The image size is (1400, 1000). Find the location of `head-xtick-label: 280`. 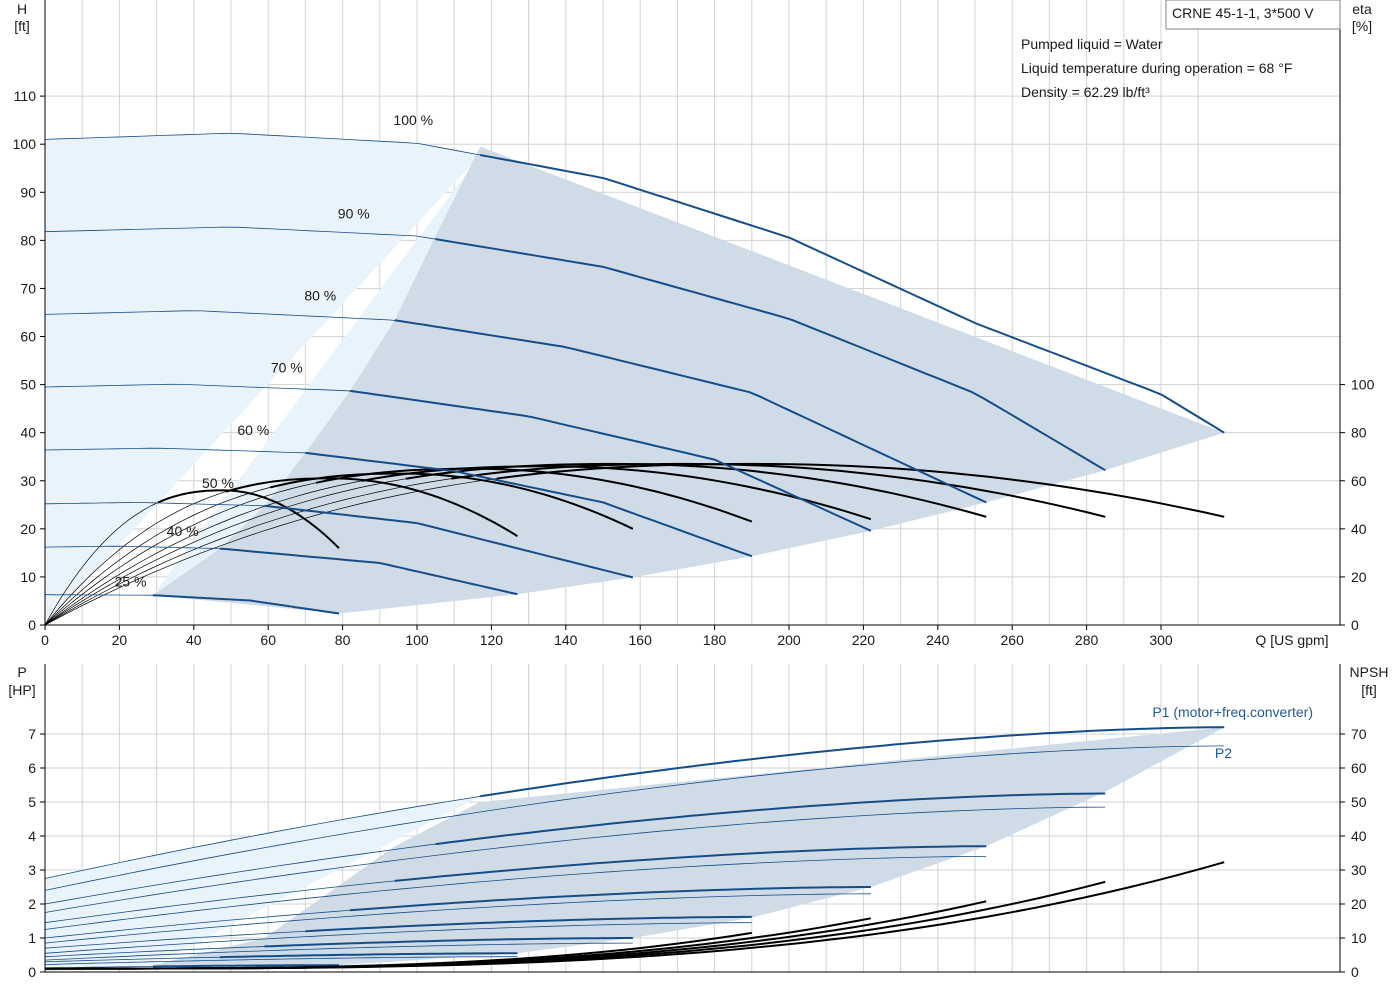

head-xtick-label: 280 is located at coordinates (1087, 640).